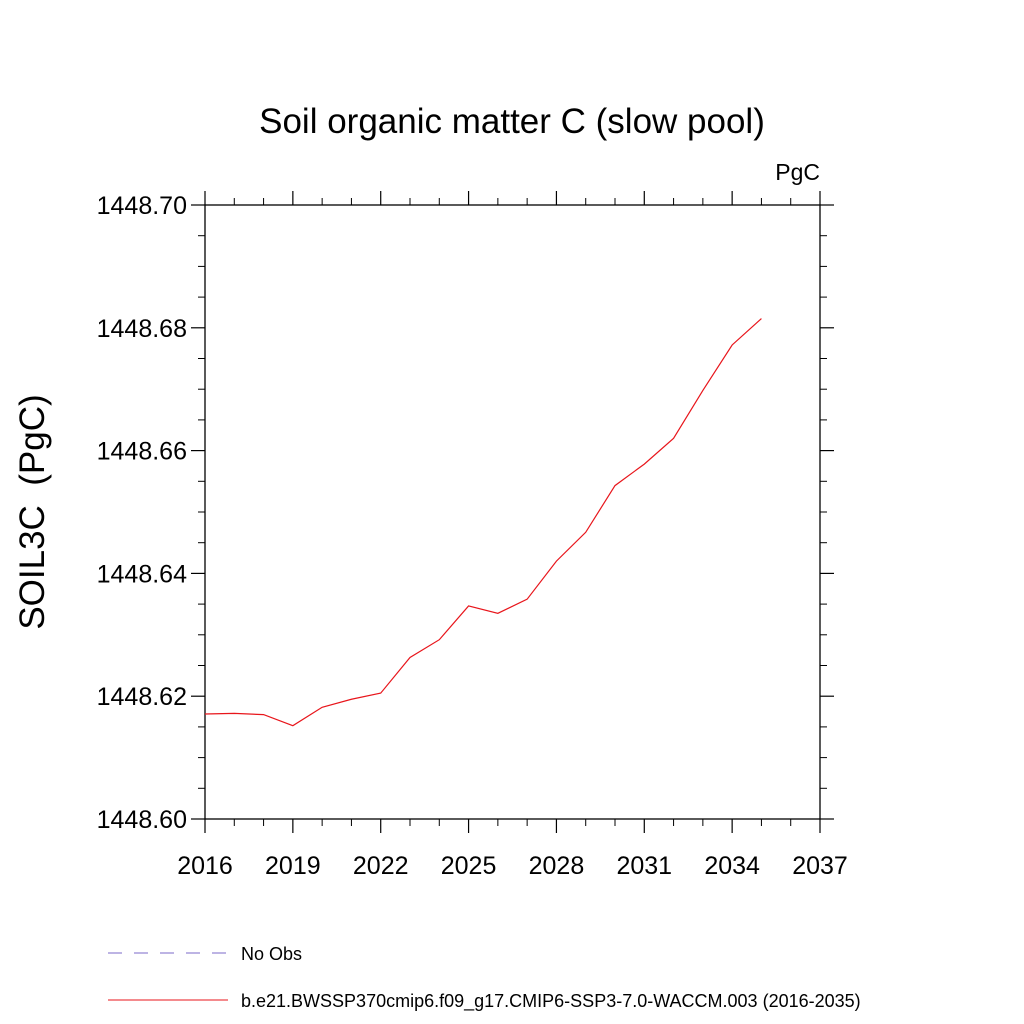  What do you see at coordinates (142, 452) in the screenshot?
I see `y-tick-label: 1448.66` at bounding box center [142, 452].